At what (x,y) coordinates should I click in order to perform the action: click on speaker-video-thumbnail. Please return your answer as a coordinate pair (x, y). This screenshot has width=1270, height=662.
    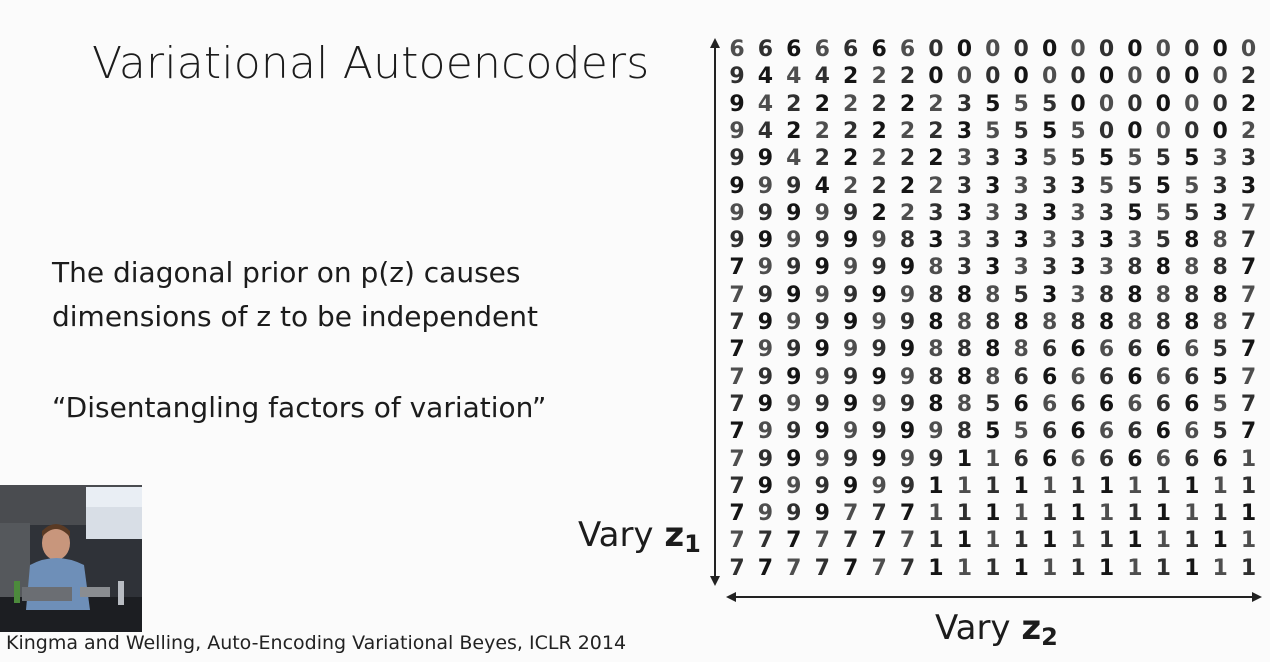
    Looking at the image, I should click on (71, 558).